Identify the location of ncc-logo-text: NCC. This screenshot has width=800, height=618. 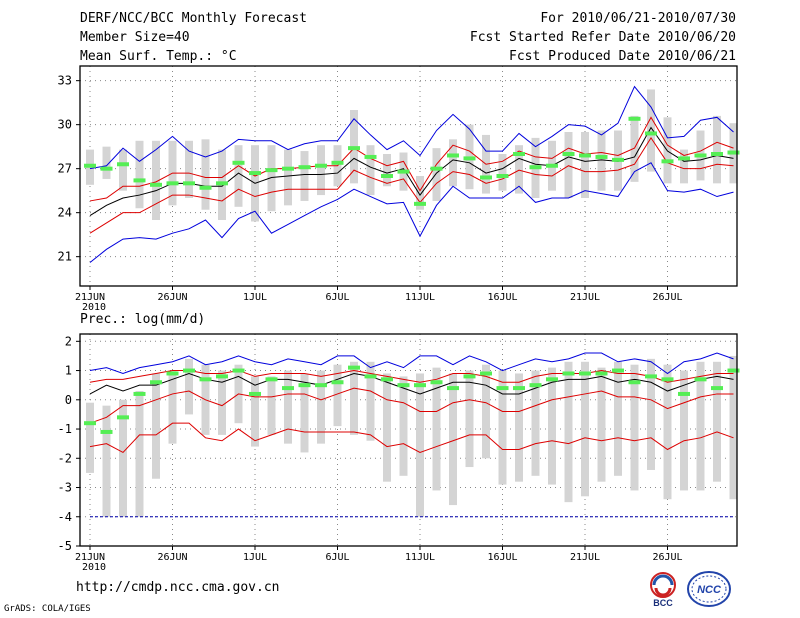
(709, 590).